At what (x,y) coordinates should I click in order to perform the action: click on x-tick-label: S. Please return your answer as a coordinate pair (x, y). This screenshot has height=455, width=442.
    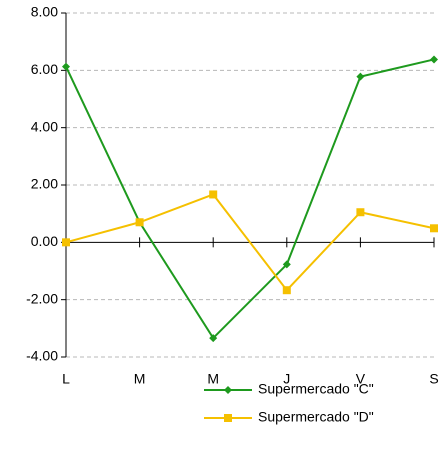
    Looking at the image, I should click on (433, 379).